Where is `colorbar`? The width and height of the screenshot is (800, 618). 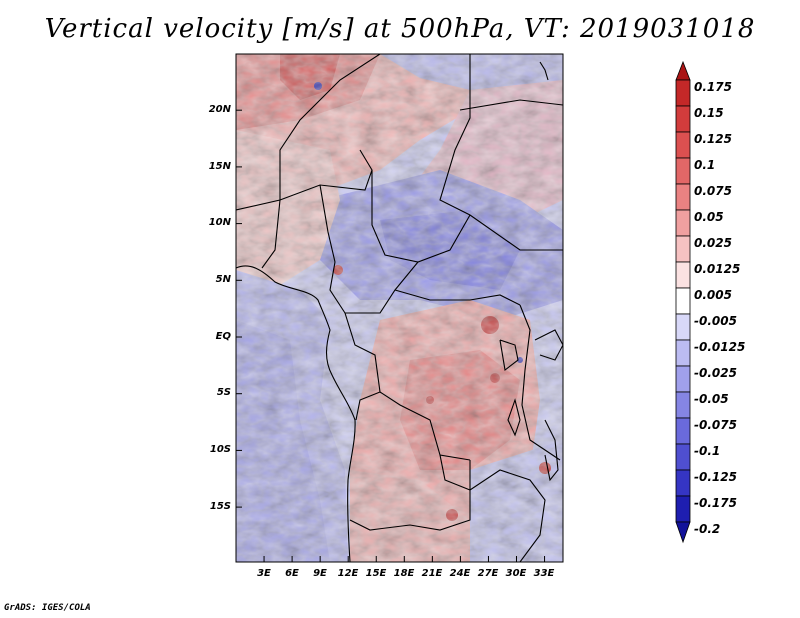
colorbar is located at coordinates (683, 302).